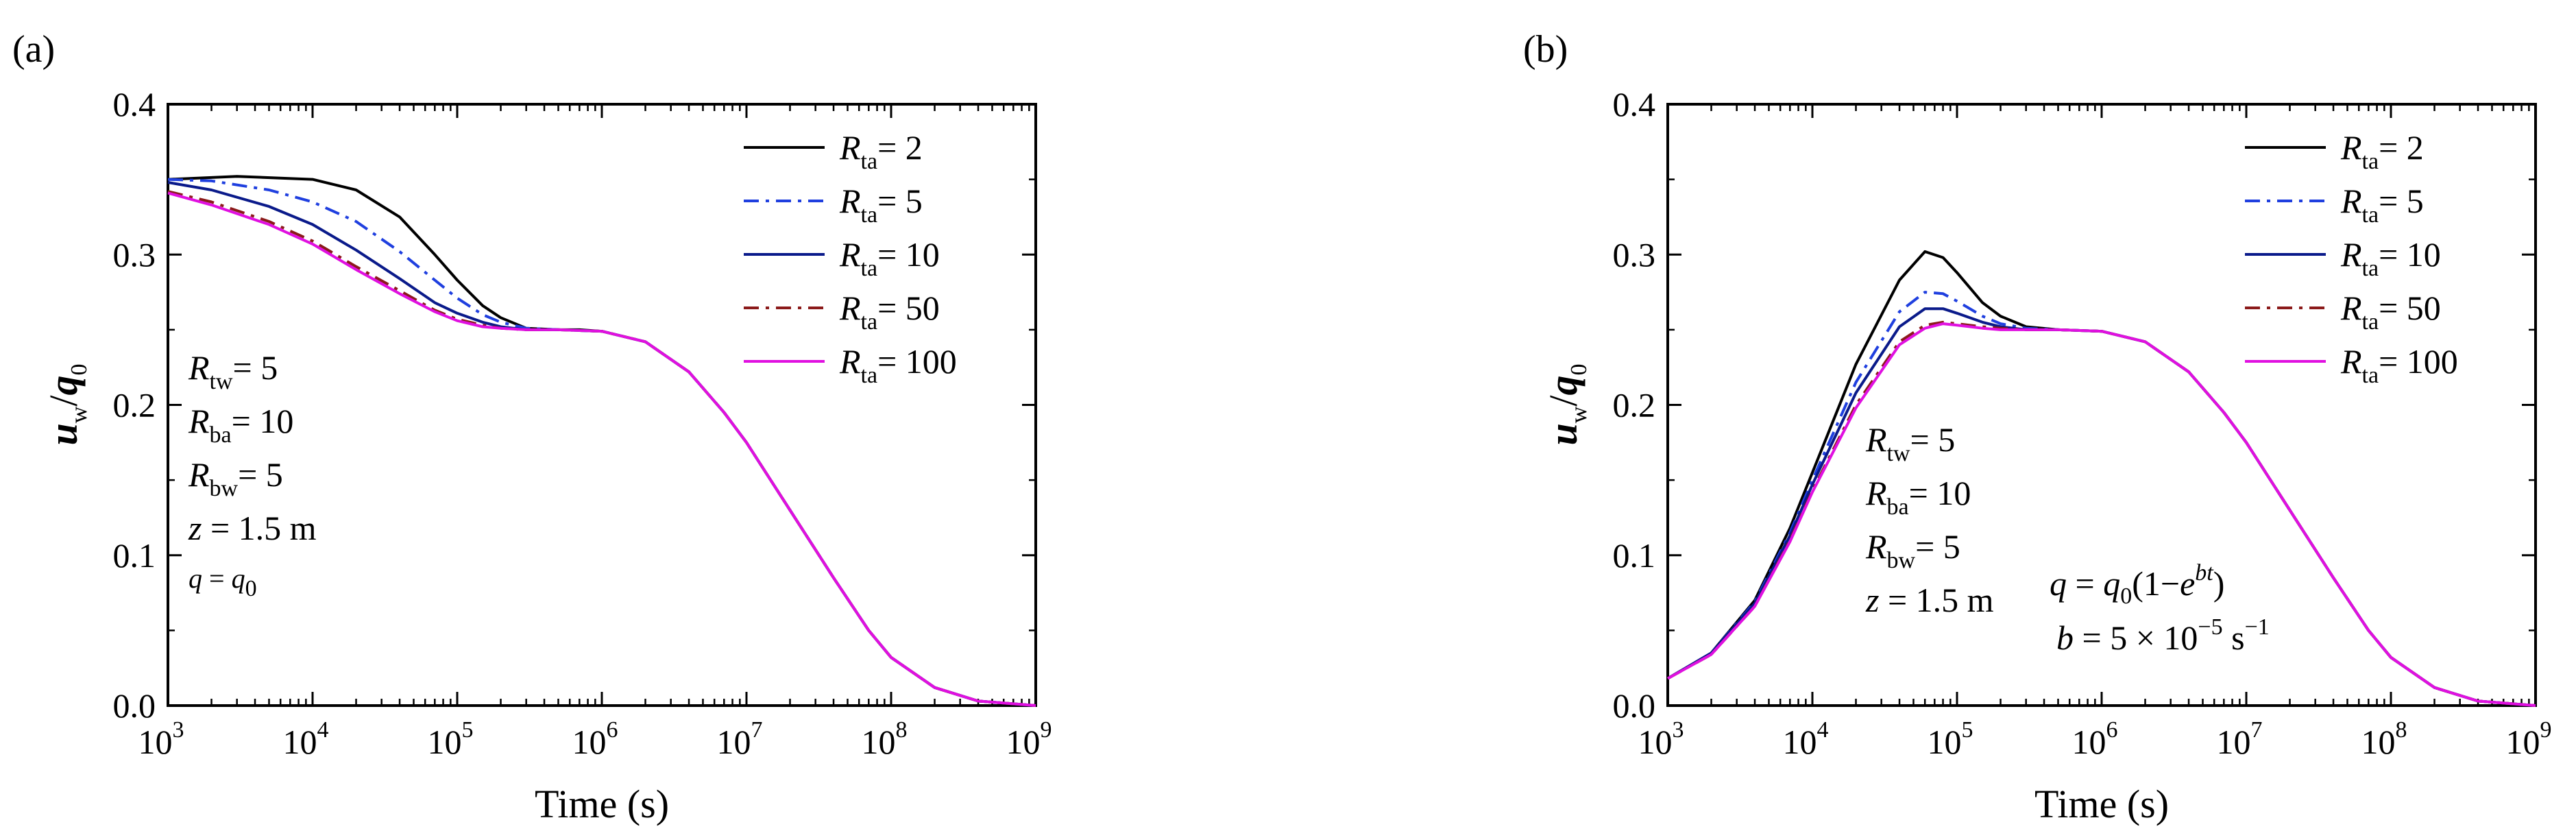 The width and height of the screenshot is (2576, 829). I want to click on panel-b-b-value: b = 5 × 10−5 s−1, so click(2163, 635).